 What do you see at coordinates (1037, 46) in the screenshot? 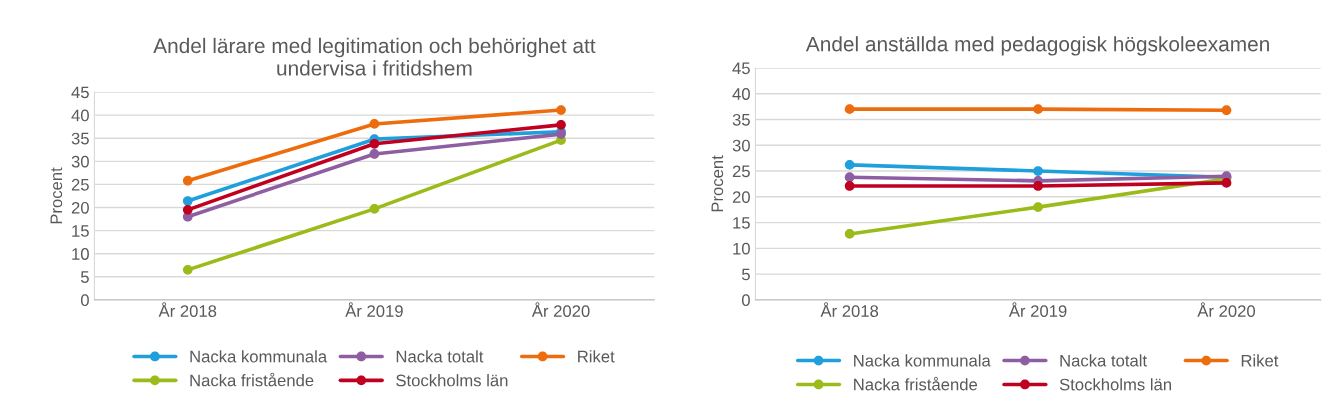
I see `chart-title: Andel anställda med pedagogisk högskoleexamen` at bounding box center [1037, 46].